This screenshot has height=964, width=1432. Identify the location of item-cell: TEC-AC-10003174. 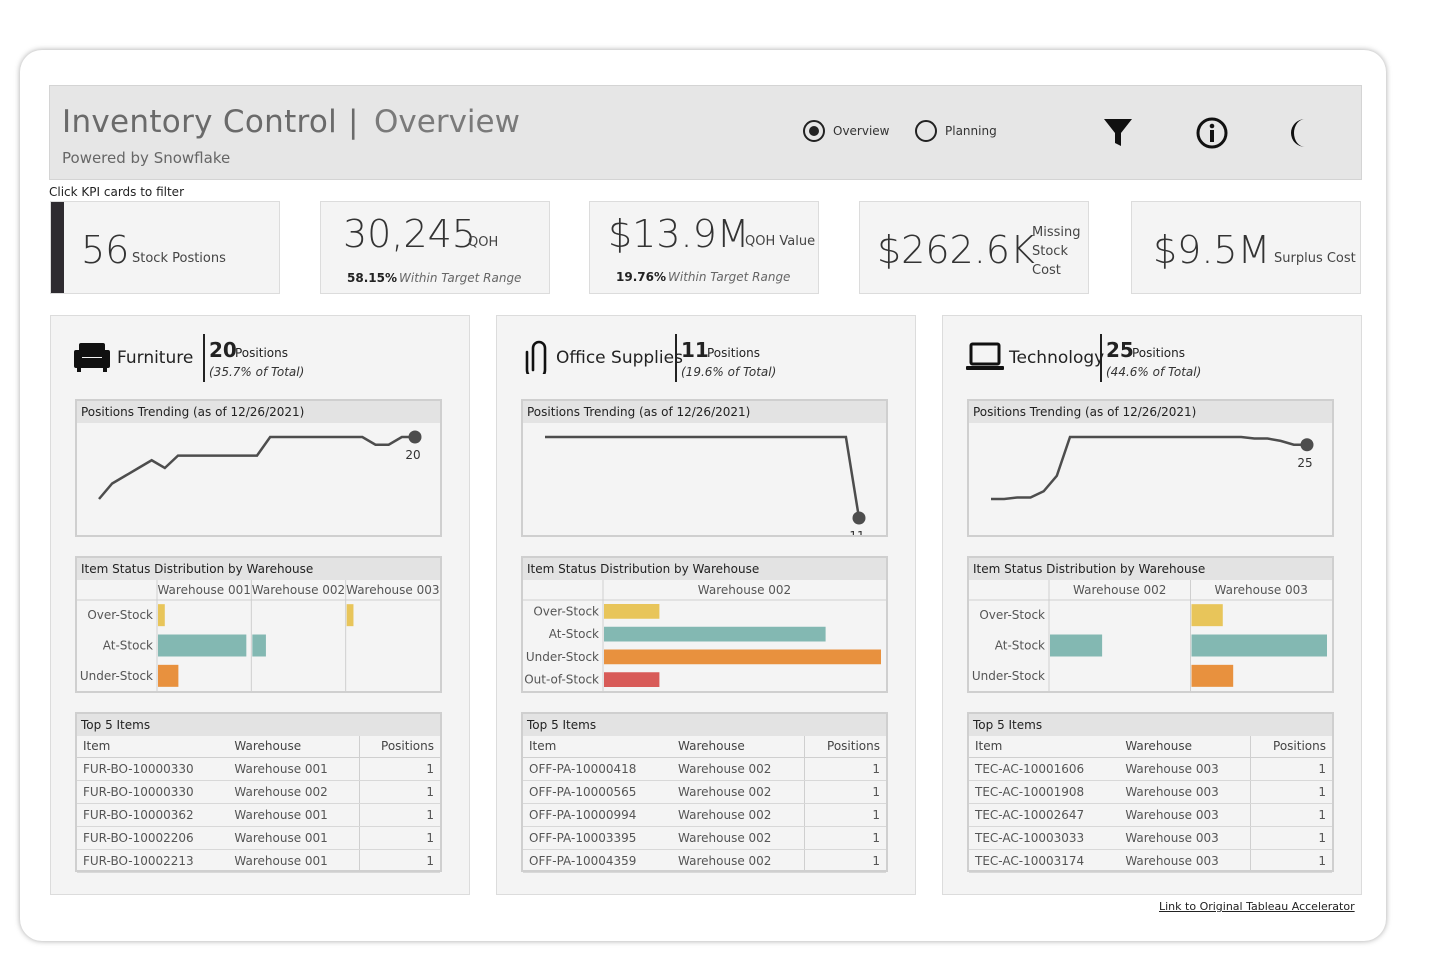
(1044, 861).